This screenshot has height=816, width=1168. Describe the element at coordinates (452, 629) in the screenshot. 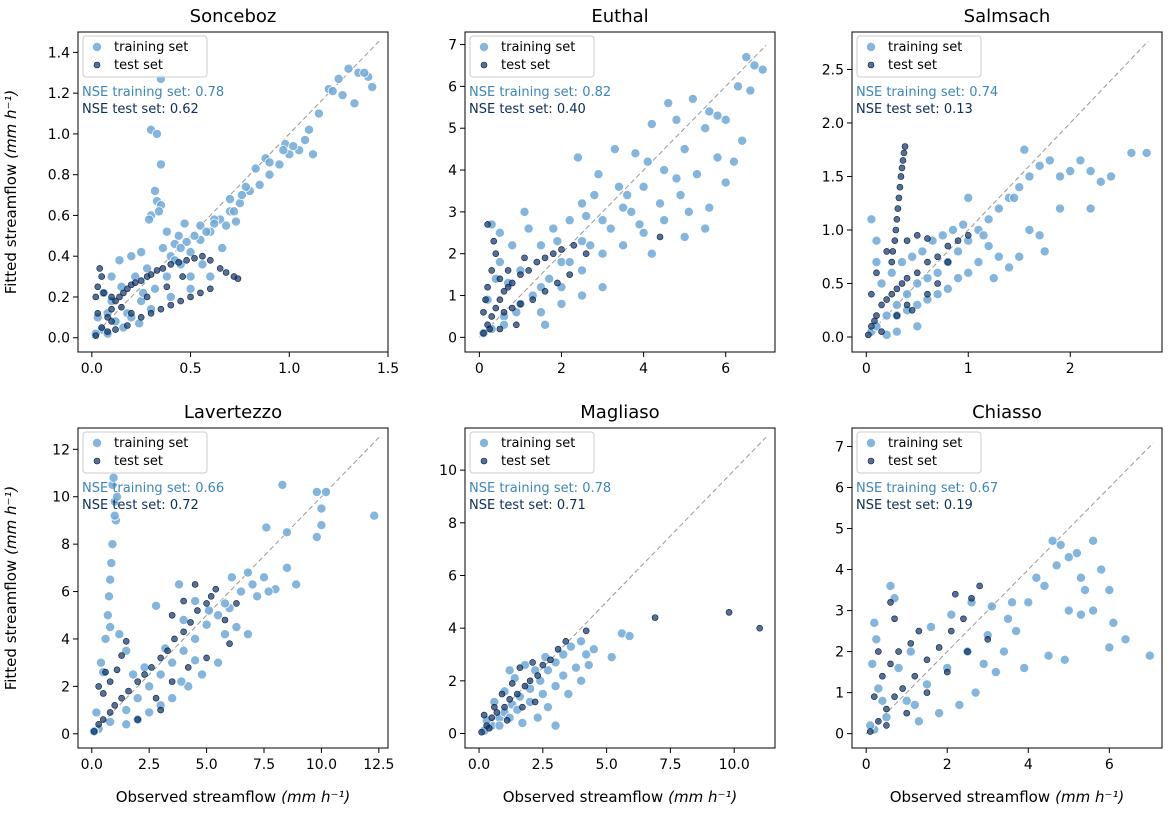

I see `y-tick-label: 4` at that location.